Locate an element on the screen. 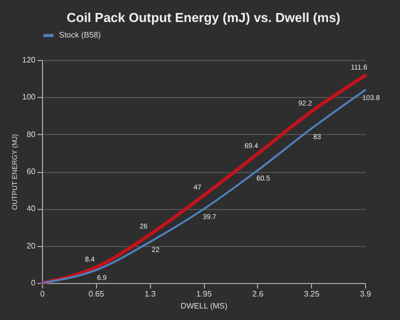  y-tick-label: 120 is located at coordinates (29, 60).